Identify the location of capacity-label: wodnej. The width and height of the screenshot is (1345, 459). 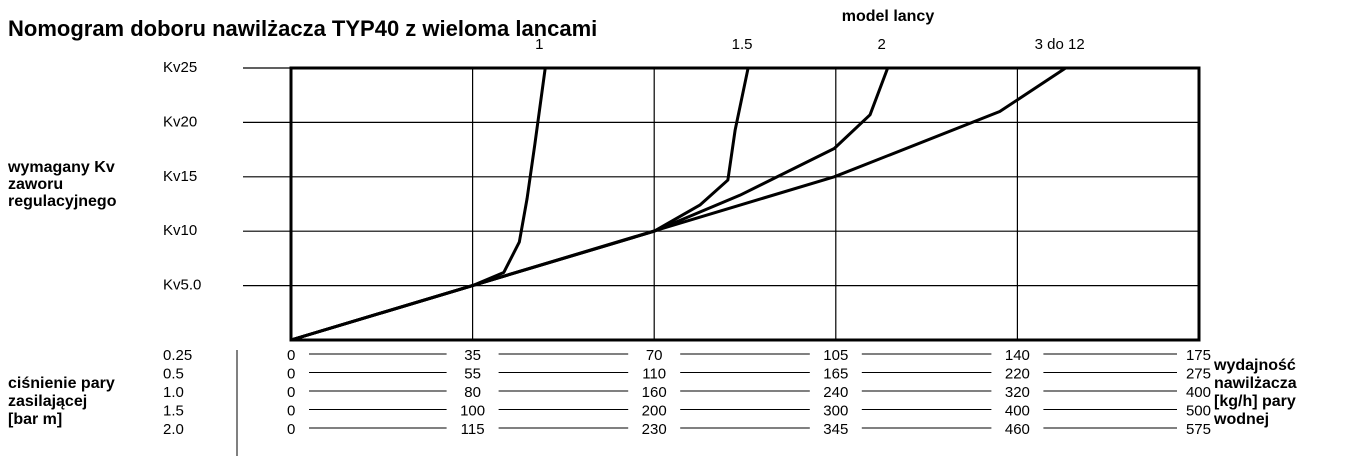
(1241, 419).